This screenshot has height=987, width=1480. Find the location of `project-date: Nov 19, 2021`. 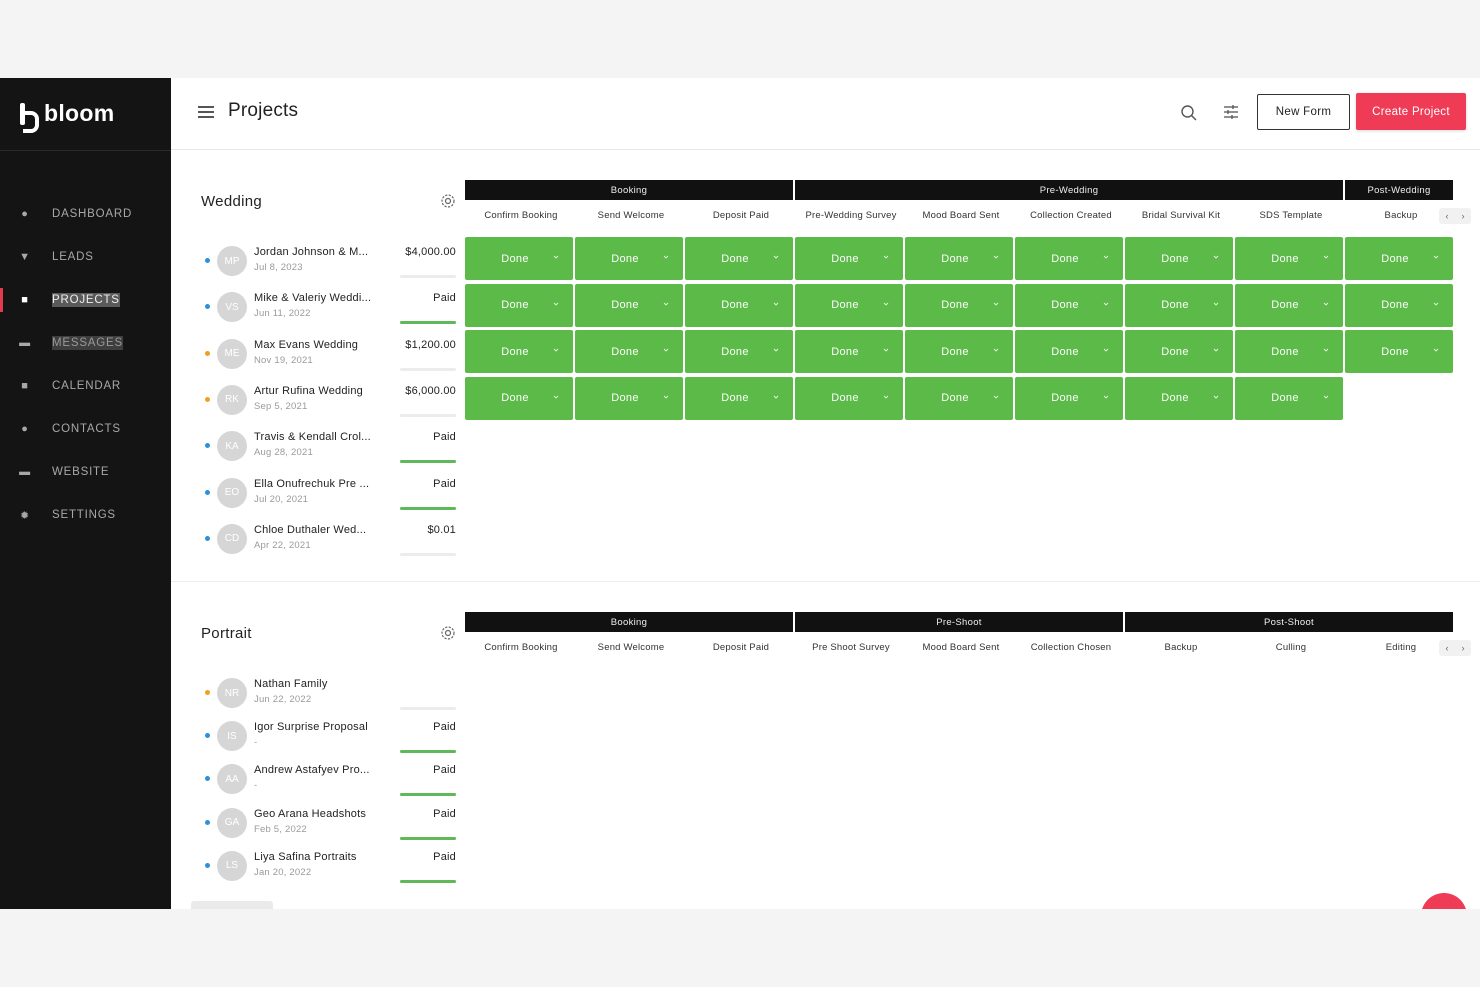

project-date: Nov 19, 2021 is located at coordinates (283, 360).